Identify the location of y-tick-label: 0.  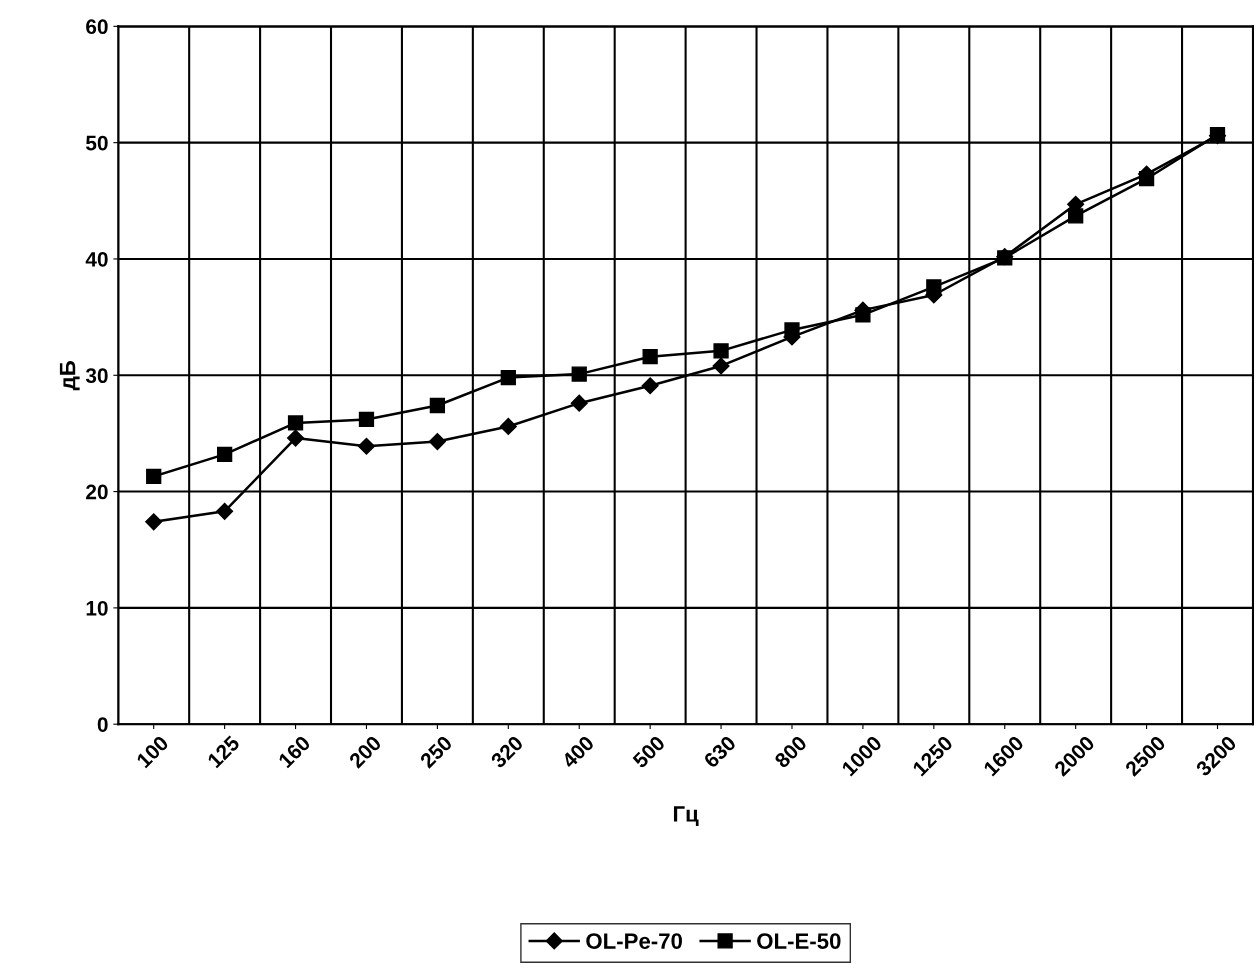
(102, 724).